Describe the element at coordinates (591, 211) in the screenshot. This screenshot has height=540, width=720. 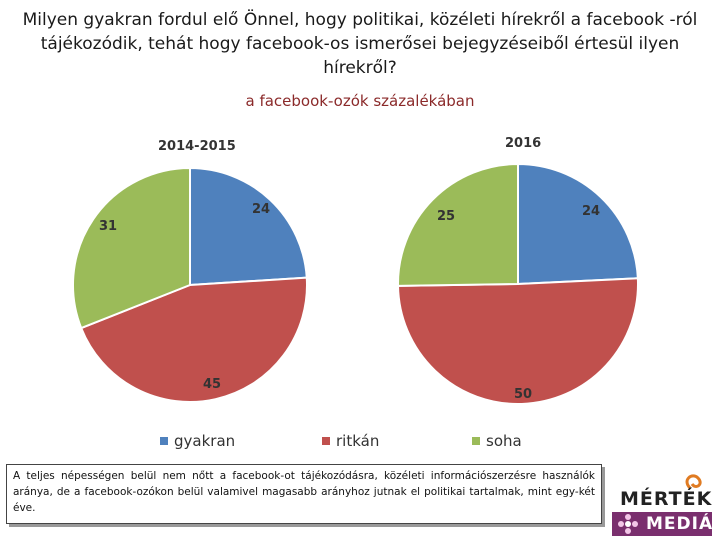
I see `data-label-1-gyakran: 24` at that location.